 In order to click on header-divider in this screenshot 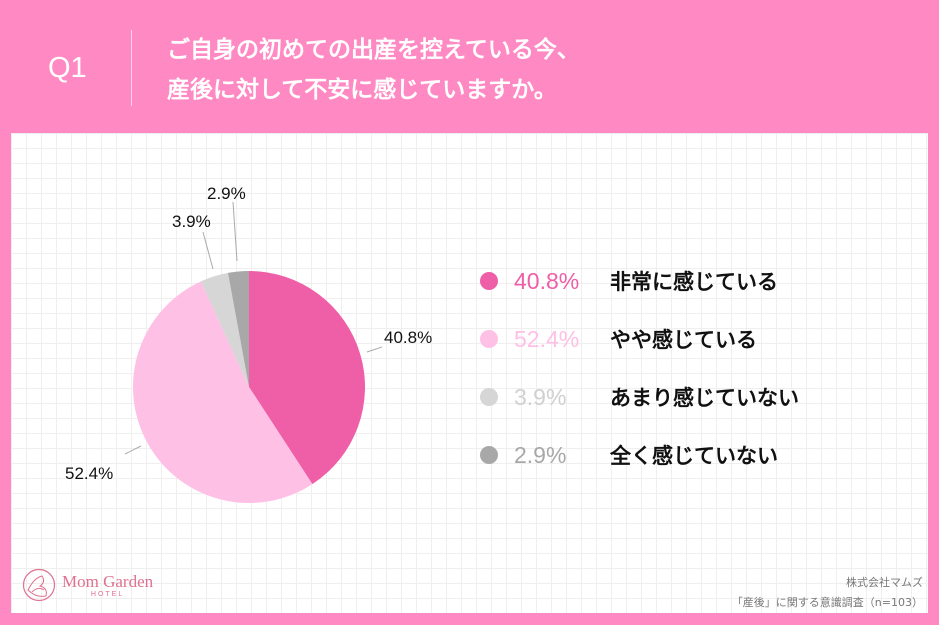, I will do `click(131, 68)`.